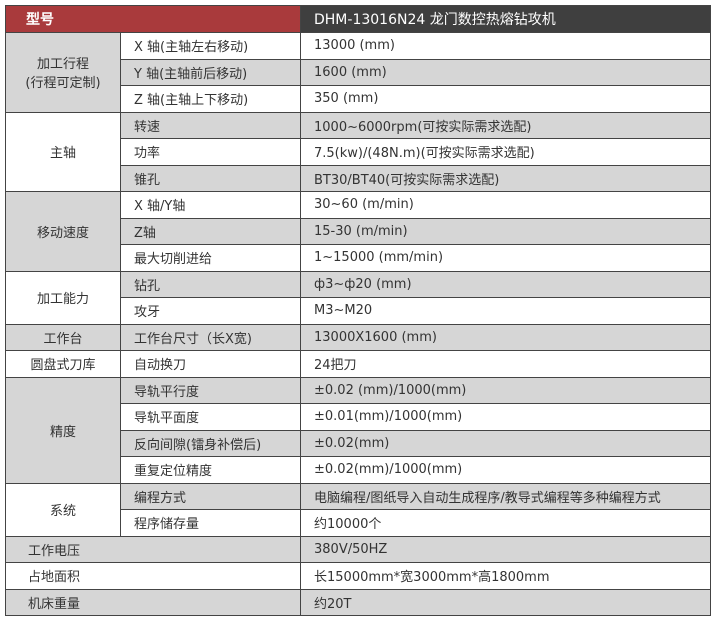  I want to click on table-row: 主轴 转速 1000~6000rpm(可按实际需求选配), so click(358, 151).